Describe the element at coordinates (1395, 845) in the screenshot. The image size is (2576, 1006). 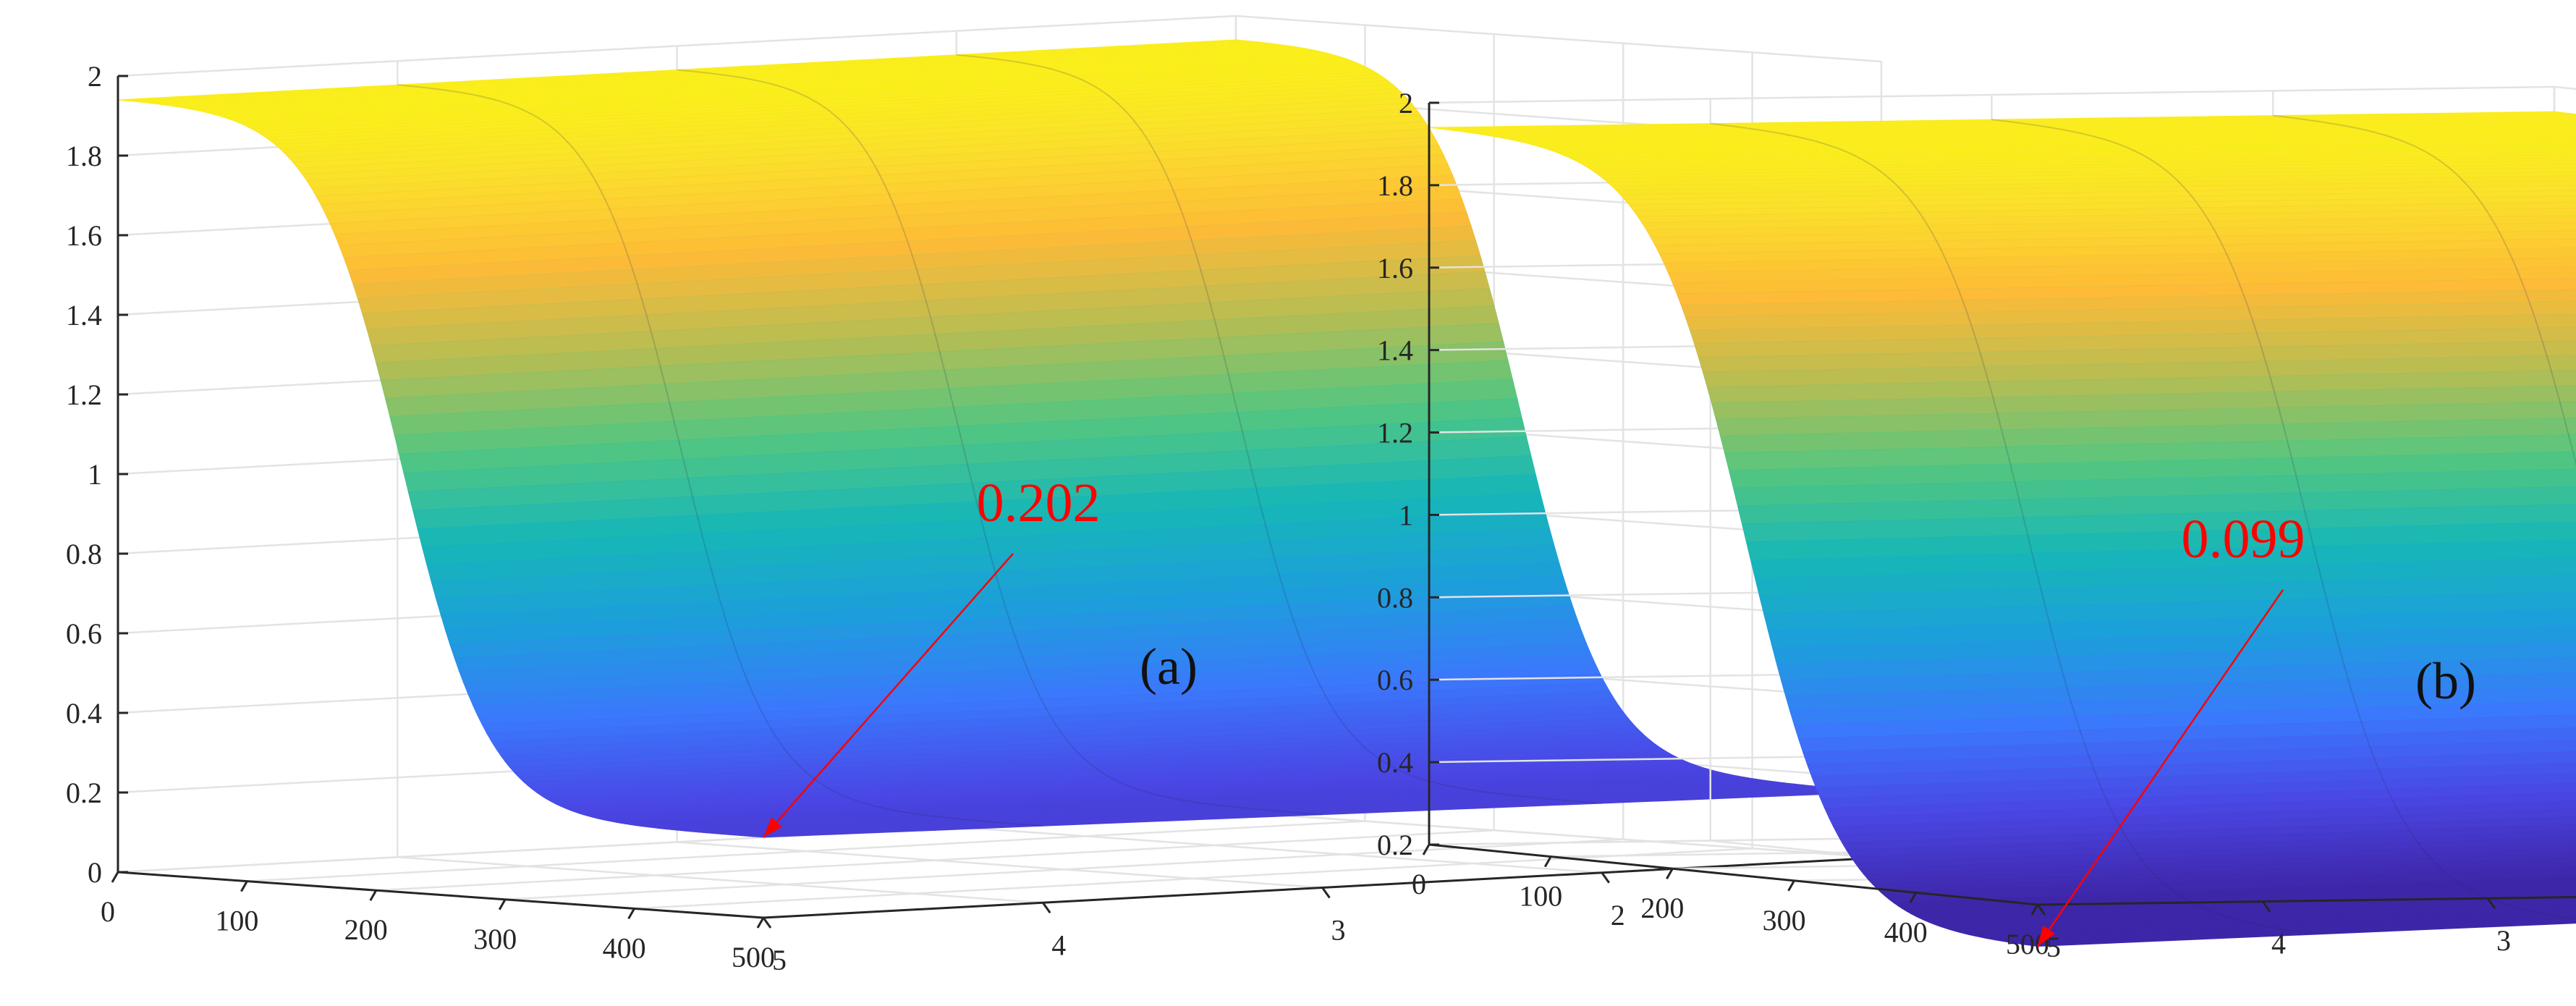
I see `z-tick-label: 0.2` at that location.